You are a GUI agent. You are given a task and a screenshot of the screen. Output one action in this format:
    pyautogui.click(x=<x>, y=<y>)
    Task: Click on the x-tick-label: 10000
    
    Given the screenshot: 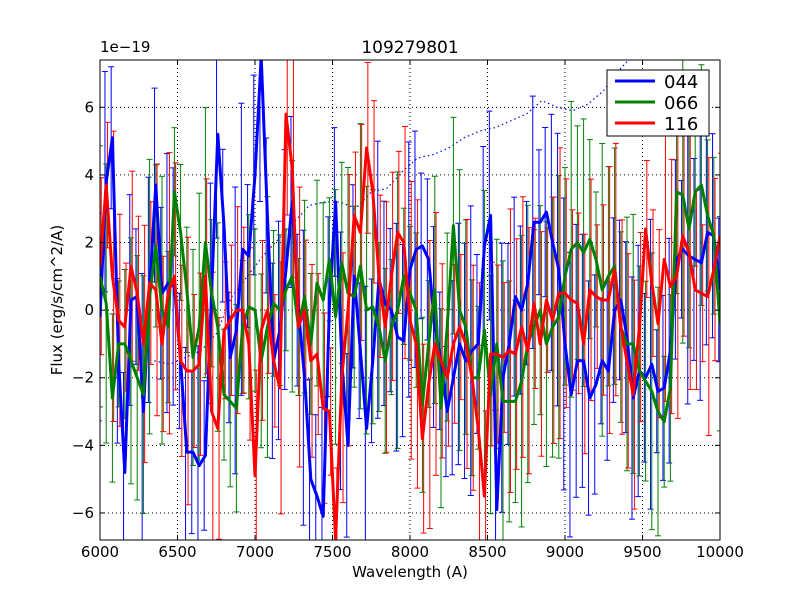 What is the action you would take?
    pyautogui.click(x=720, y=552)
    